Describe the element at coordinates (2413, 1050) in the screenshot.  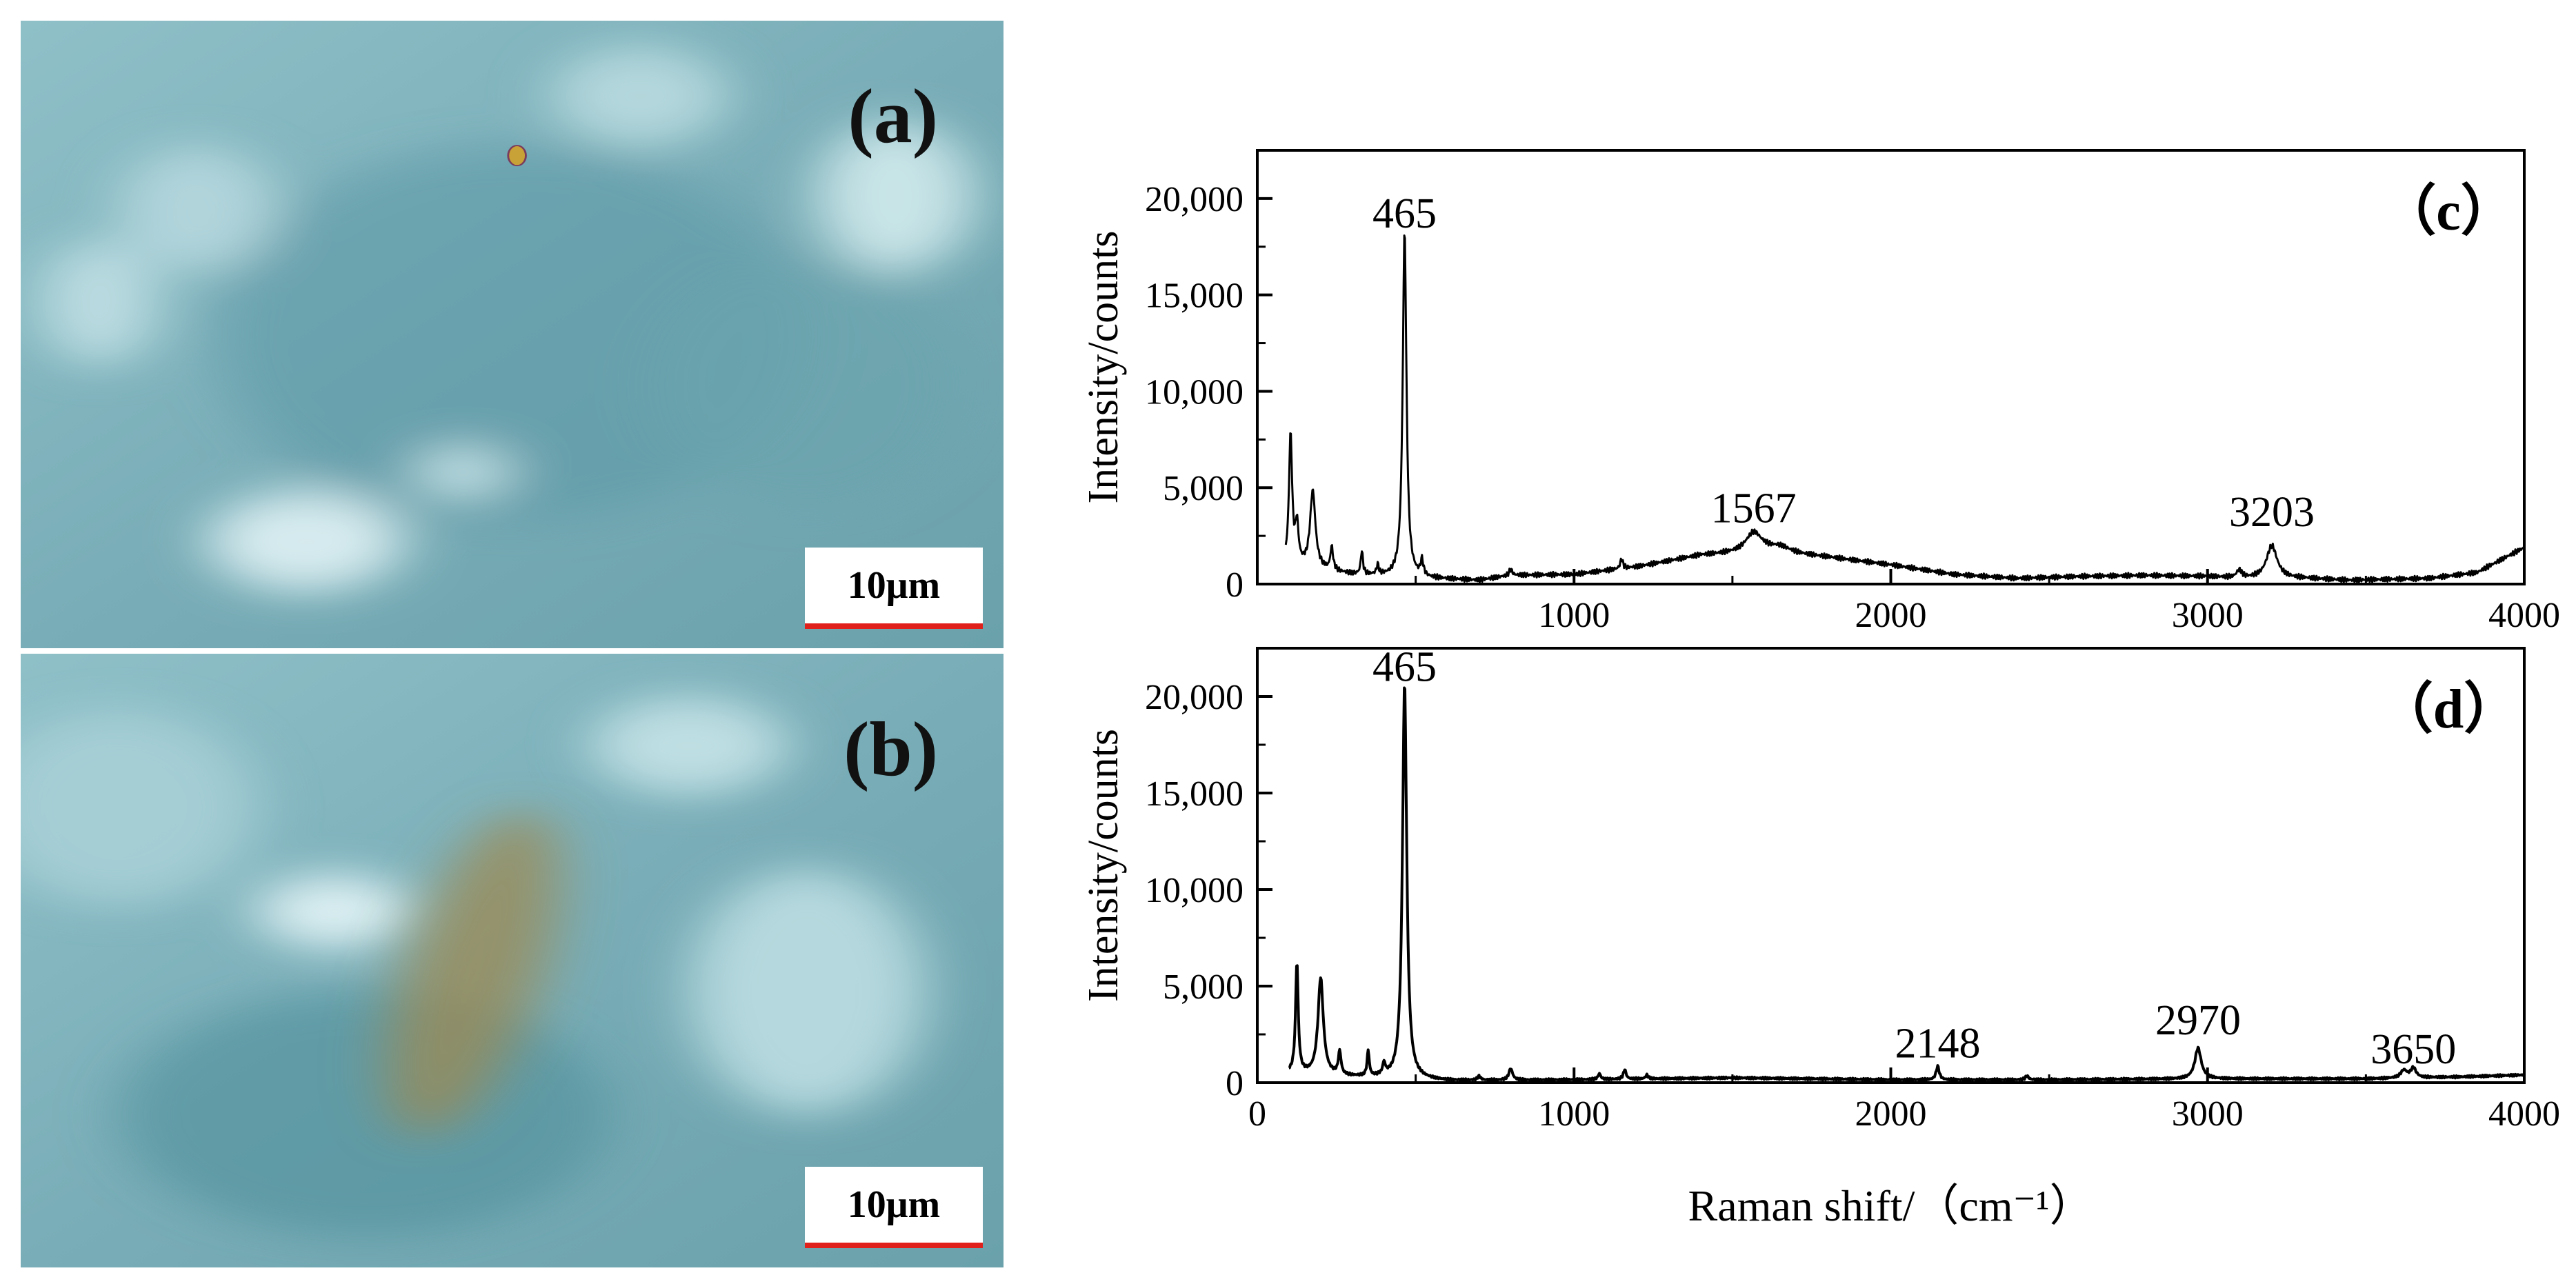
I see `peak-label: 3650` at that location.